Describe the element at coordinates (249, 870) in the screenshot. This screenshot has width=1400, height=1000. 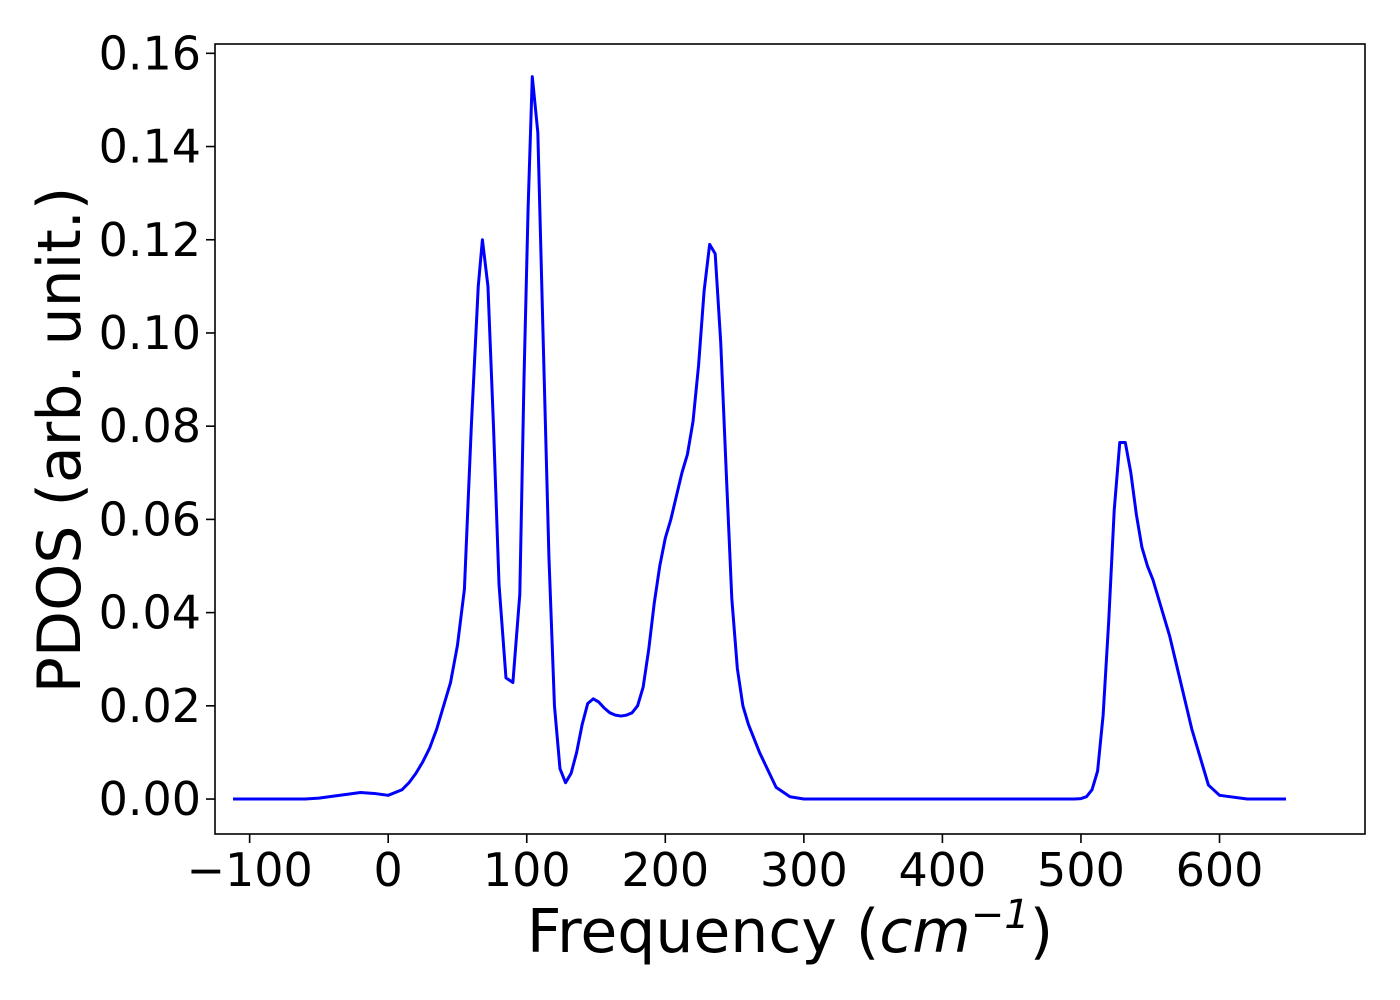
I see `x-tick-label: −100` at that location.